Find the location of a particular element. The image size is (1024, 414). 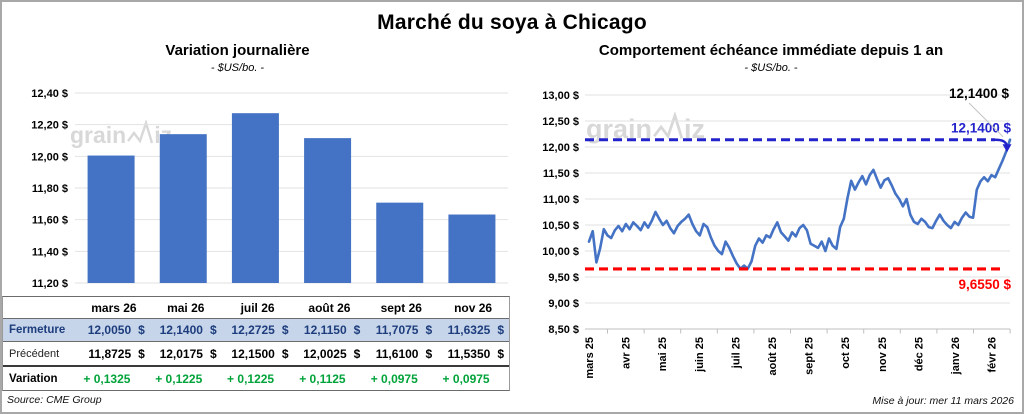

arrow-icon is located at coordinates (1007, 148).